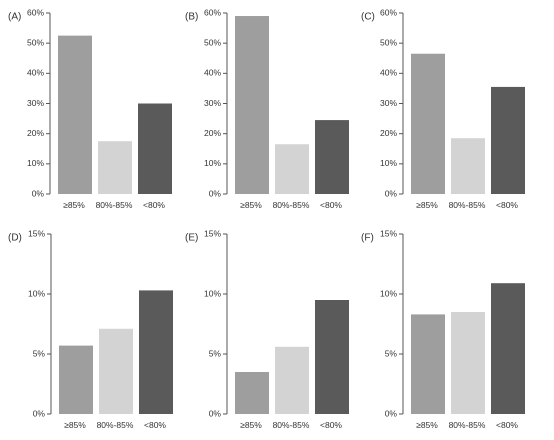 The width and height of the screenshot is (554, 440). I want to click on chart-panel-d: (D) 0% 5% 10% 15% ≥85% 80%-85% <80%, so click(90, 329).